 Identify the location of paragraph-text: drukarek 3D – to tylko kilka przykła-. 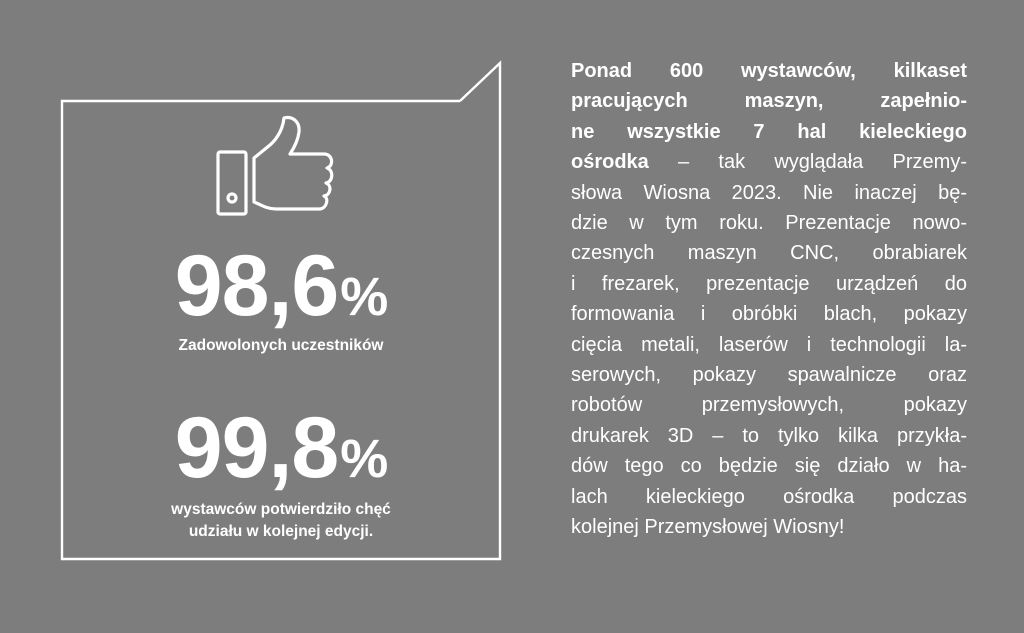
(769, 435).